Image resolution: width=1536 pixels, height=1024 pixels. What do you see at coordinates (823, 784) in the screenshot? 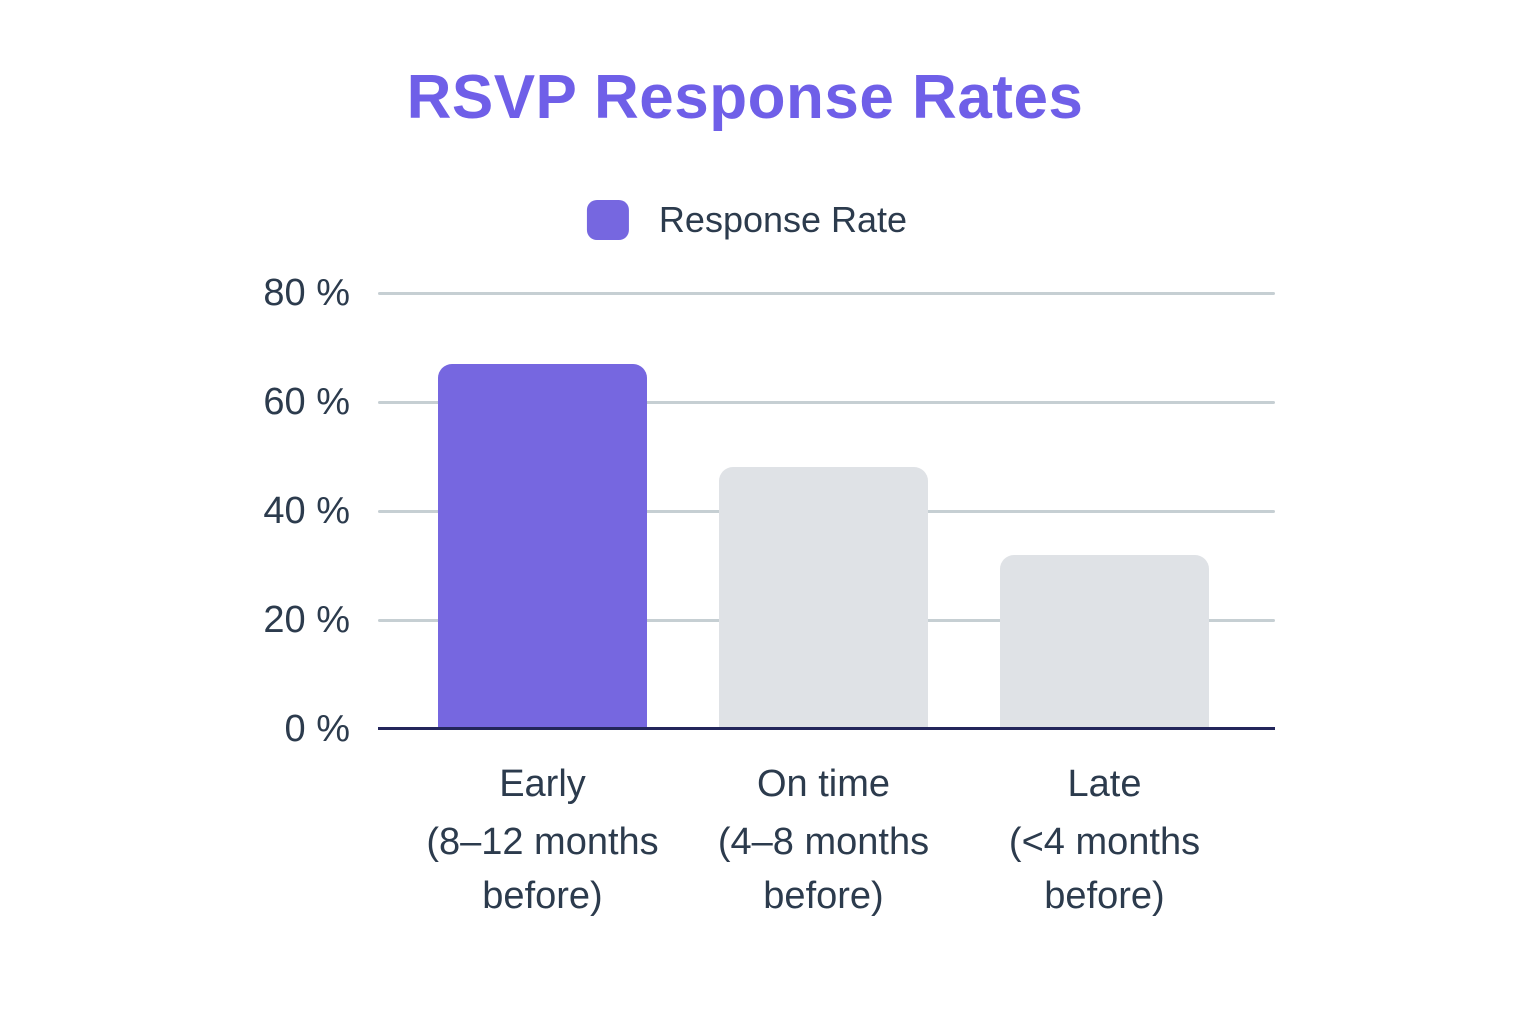
I see `category-name: On time` at bounding box center [823, 784].